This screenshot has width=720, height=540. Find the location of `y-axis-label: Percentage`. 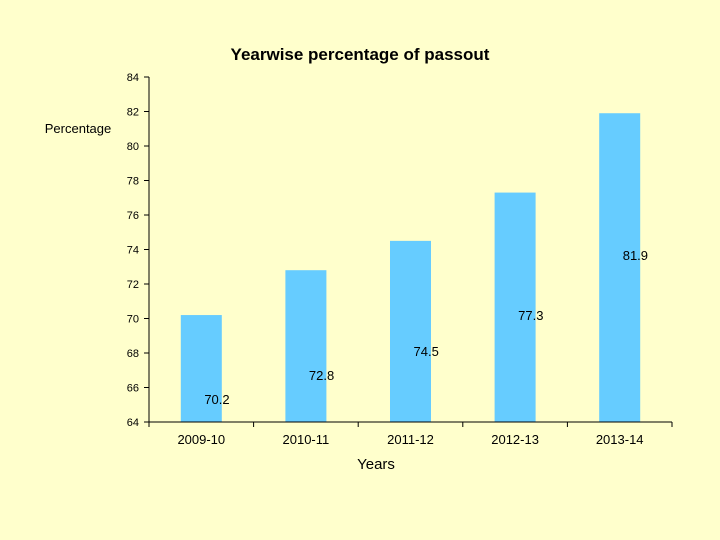

y-axis-label: Percentage is located at coordinates (78, 128).